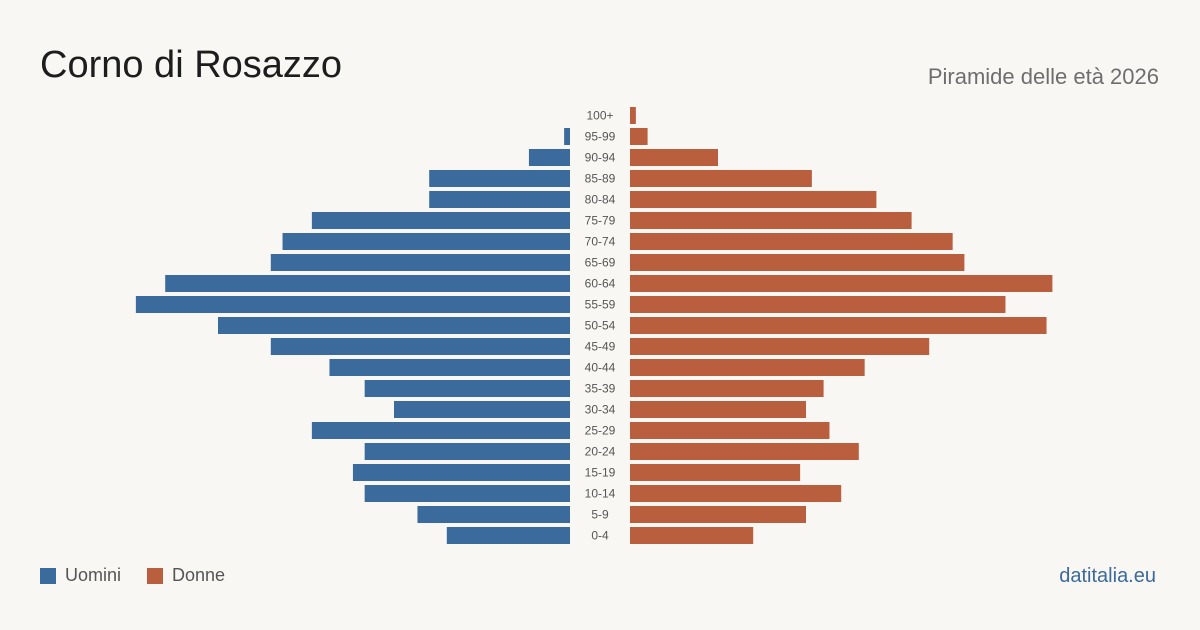  What do you see at coordinates (600, 200) in the screenshot?
I see `age-label-80-84: 80-84` at bounding box center [600, 200].